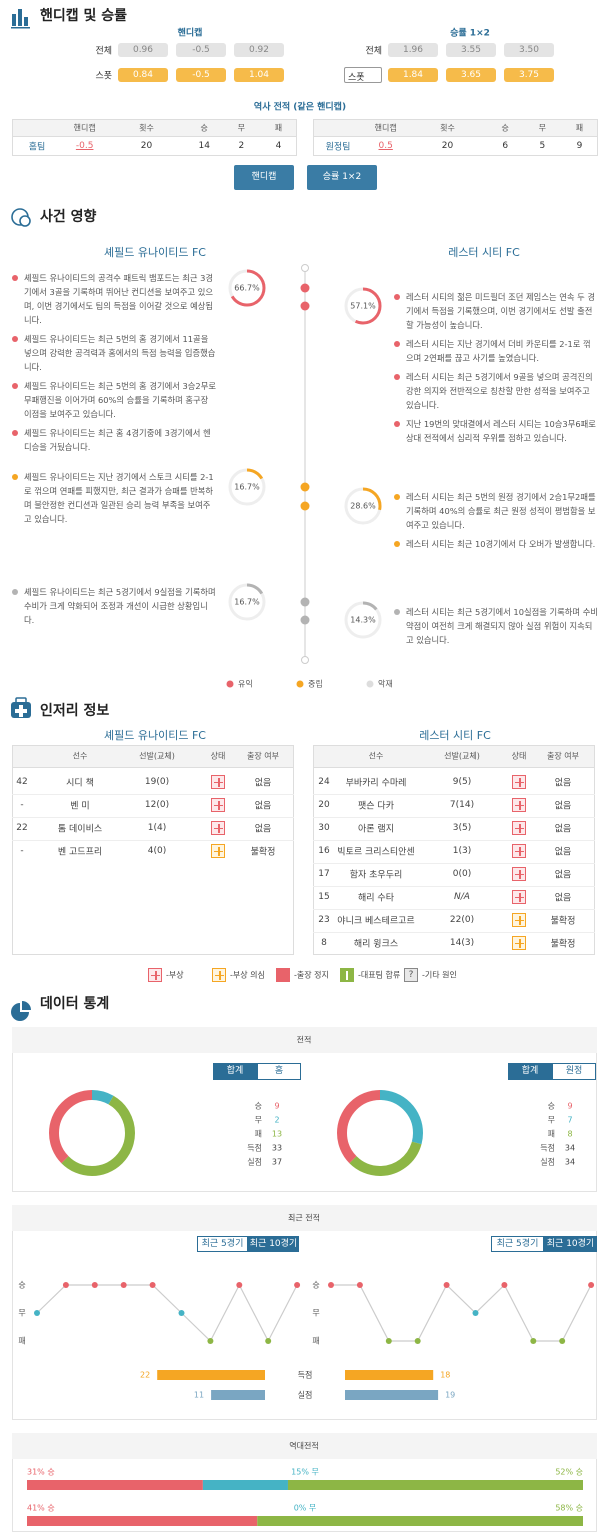 This screenshot has width=600, height=1539. I want to click on bar-value: 11, so click(199, 1395).